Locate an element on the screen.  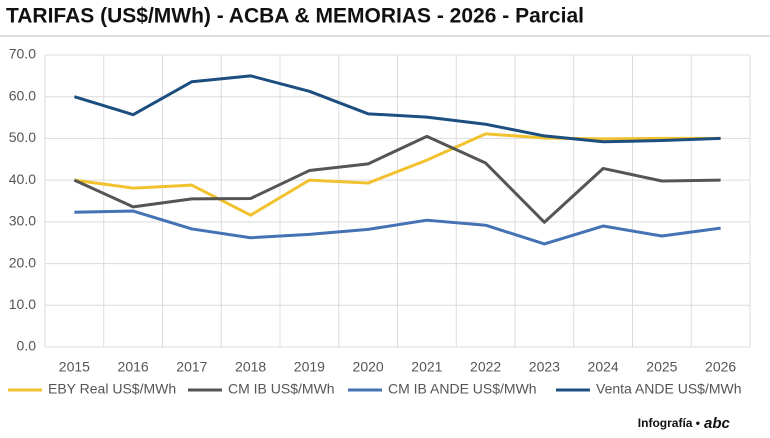
y-tick-label: 10.0 is located at coordinates (22, 304).